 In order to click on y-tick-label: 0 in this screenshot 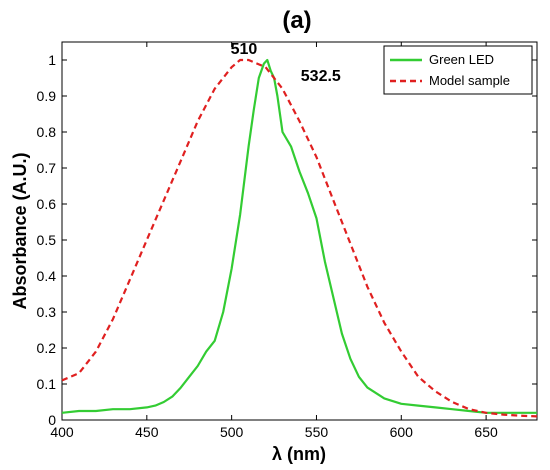, I will do `click(52, 420)`.